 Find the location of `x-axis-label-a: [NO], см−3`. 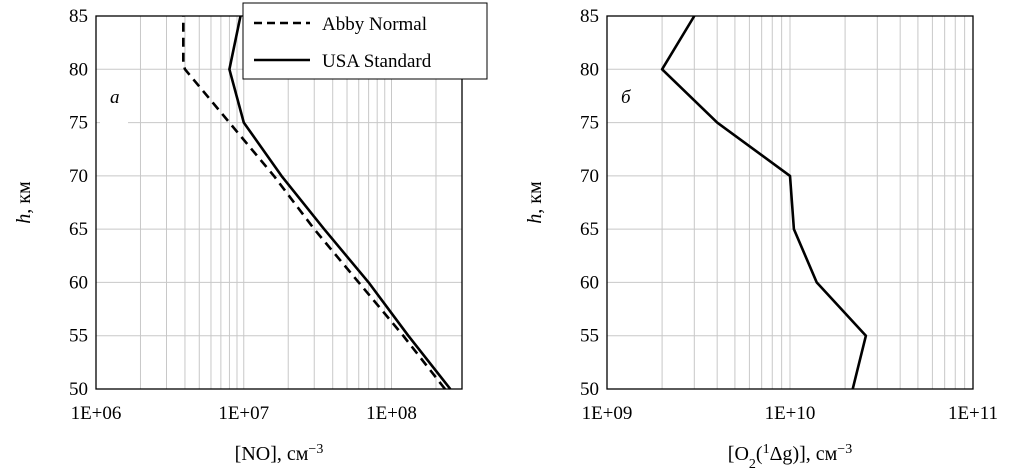

x-axis-label-a: [NO], см−3 is located at coordinates (279, 454).